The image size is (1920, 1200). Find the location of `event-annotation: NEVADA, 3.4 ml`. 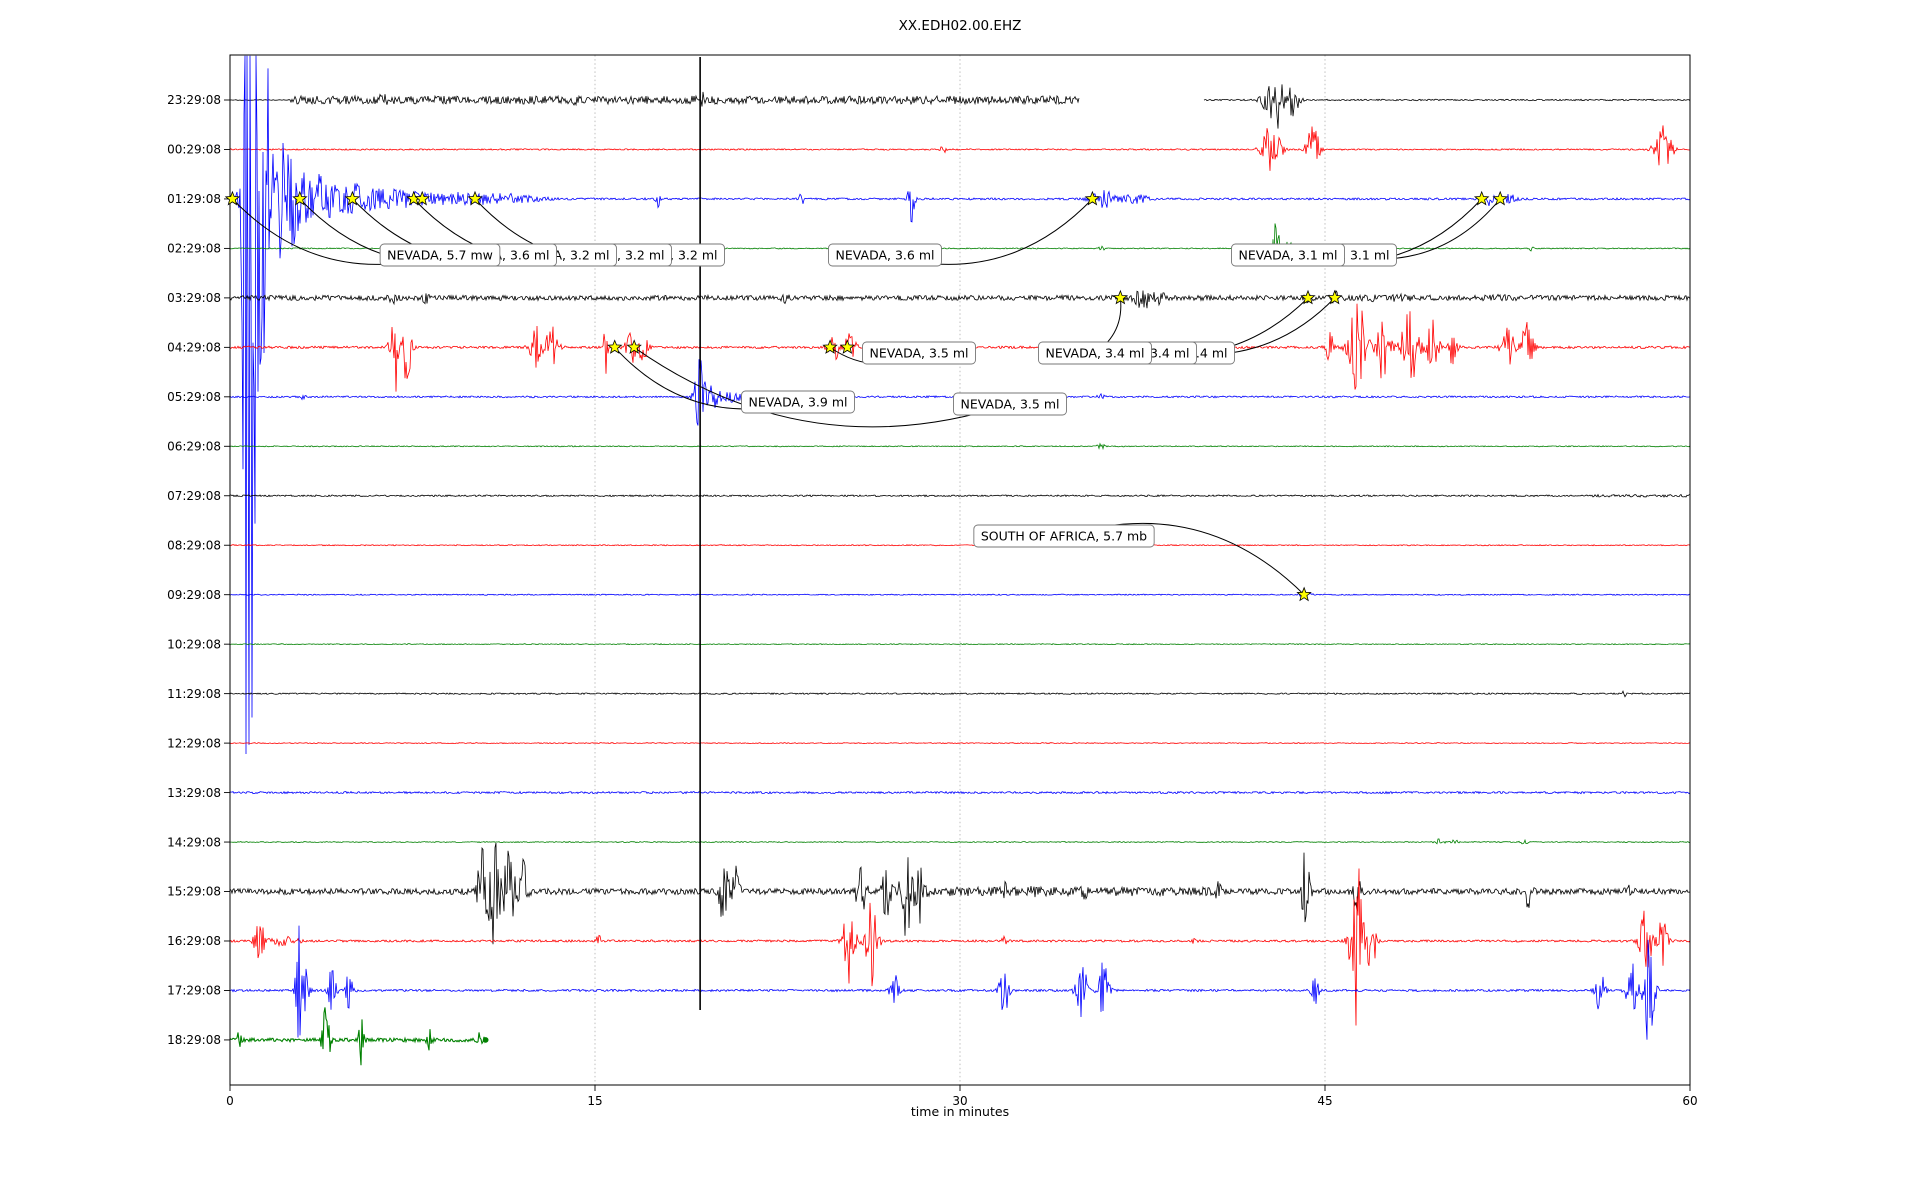

event-annotation: NEVADA, 3.4 ml is located at coordinates (1095, 353).